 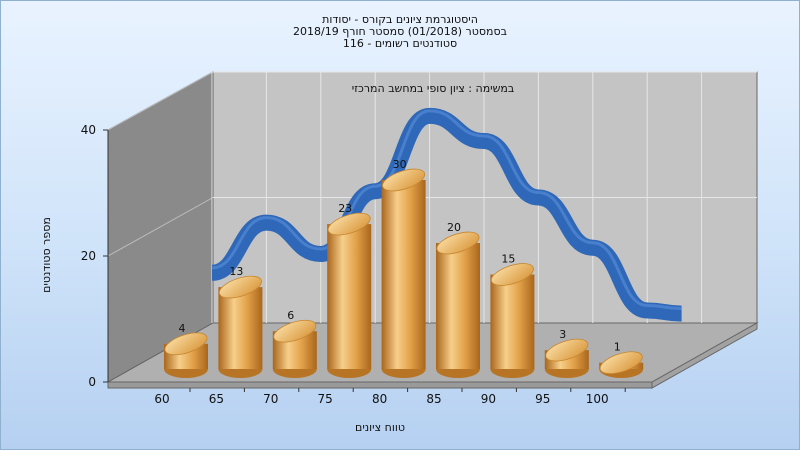 What do you see at coordinates (88, 130) in the screenshot?
I see `y-tick-label: 40` at bounding box center [88, 130].